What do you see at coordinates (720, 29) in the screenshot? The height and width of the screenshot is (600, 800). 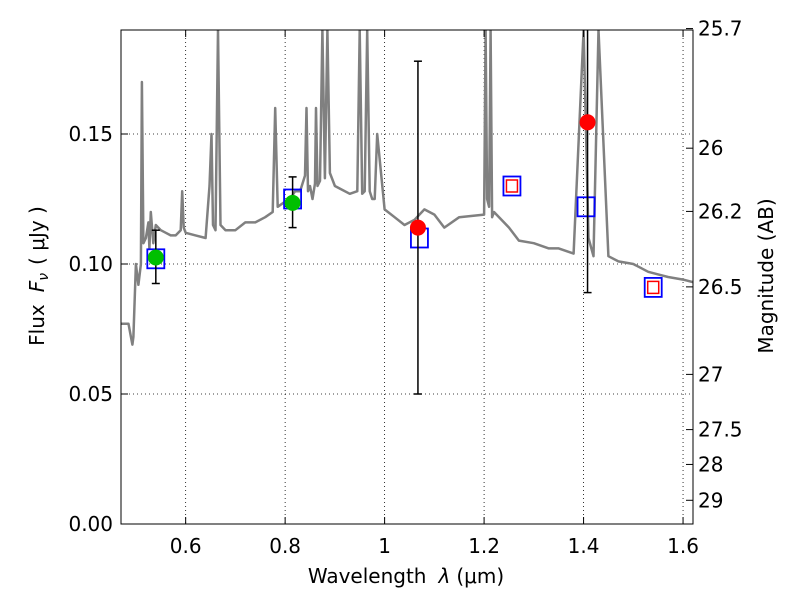 I see `y2-tick-label: 25.7` at bounding box center [720, 29].